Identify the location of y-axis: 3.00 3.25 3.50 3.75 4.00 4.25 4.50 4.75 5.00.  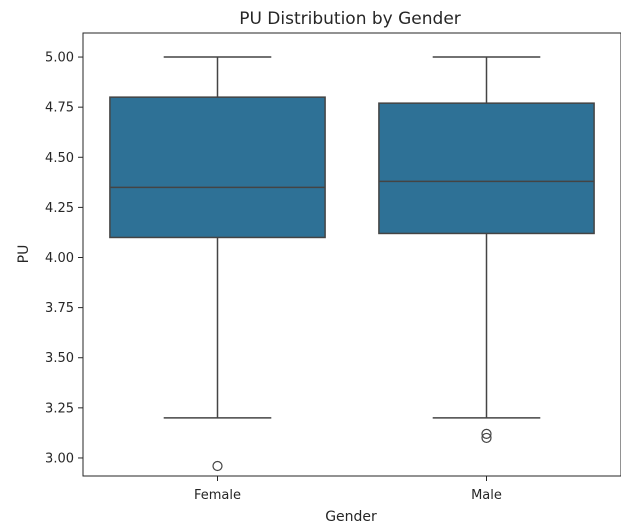
(64, 258).